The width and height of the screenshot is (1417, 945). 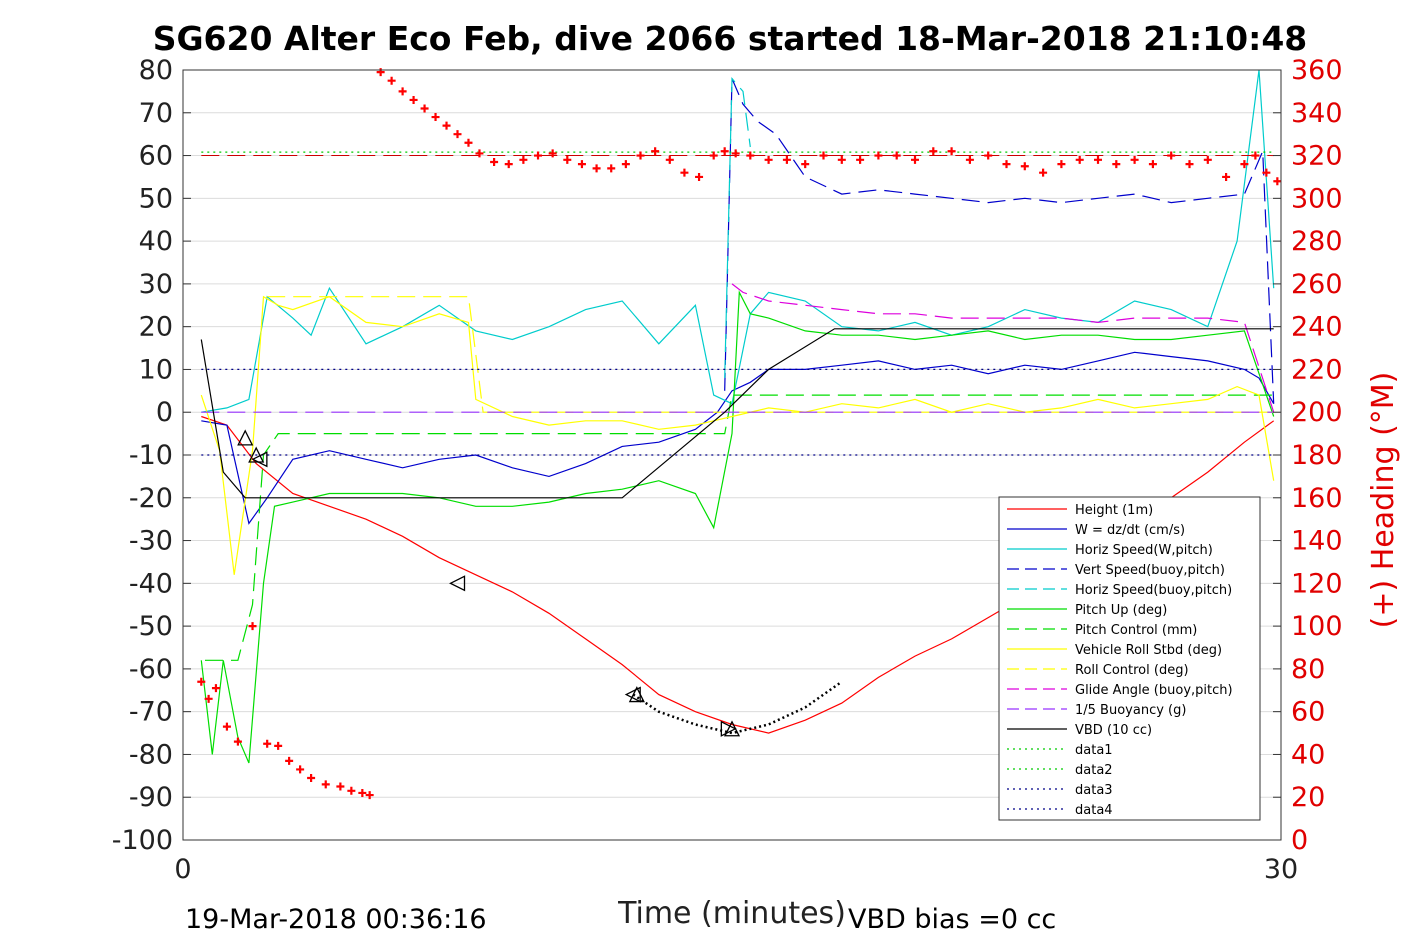 I want to click on y-tick-label: -100, so click(x=142, y=840).